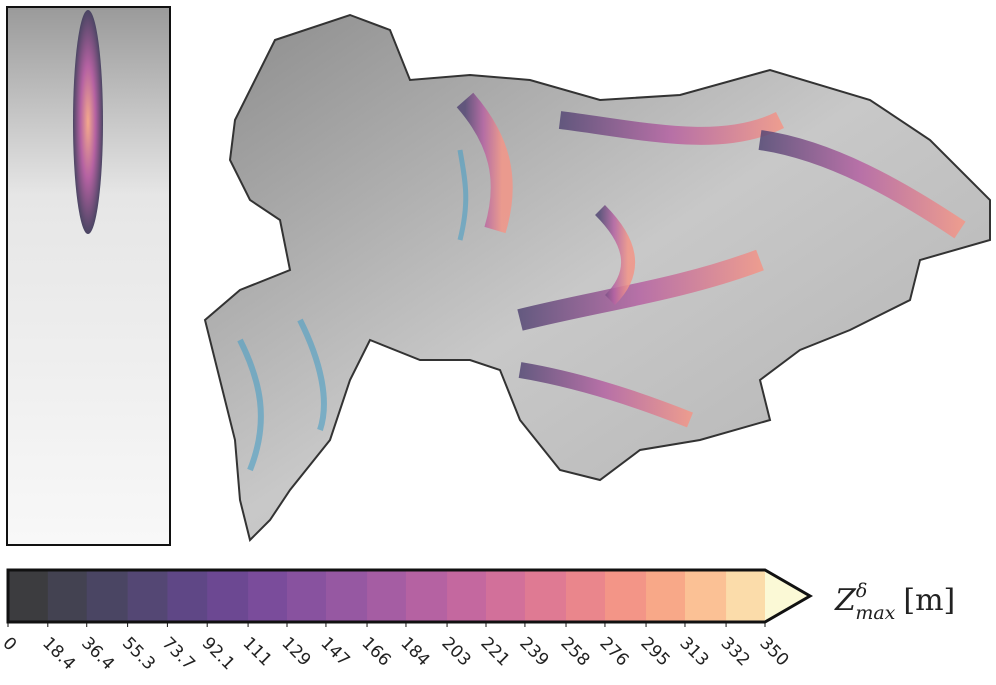  I want to click on colorbar-outline, so click(409, 596).